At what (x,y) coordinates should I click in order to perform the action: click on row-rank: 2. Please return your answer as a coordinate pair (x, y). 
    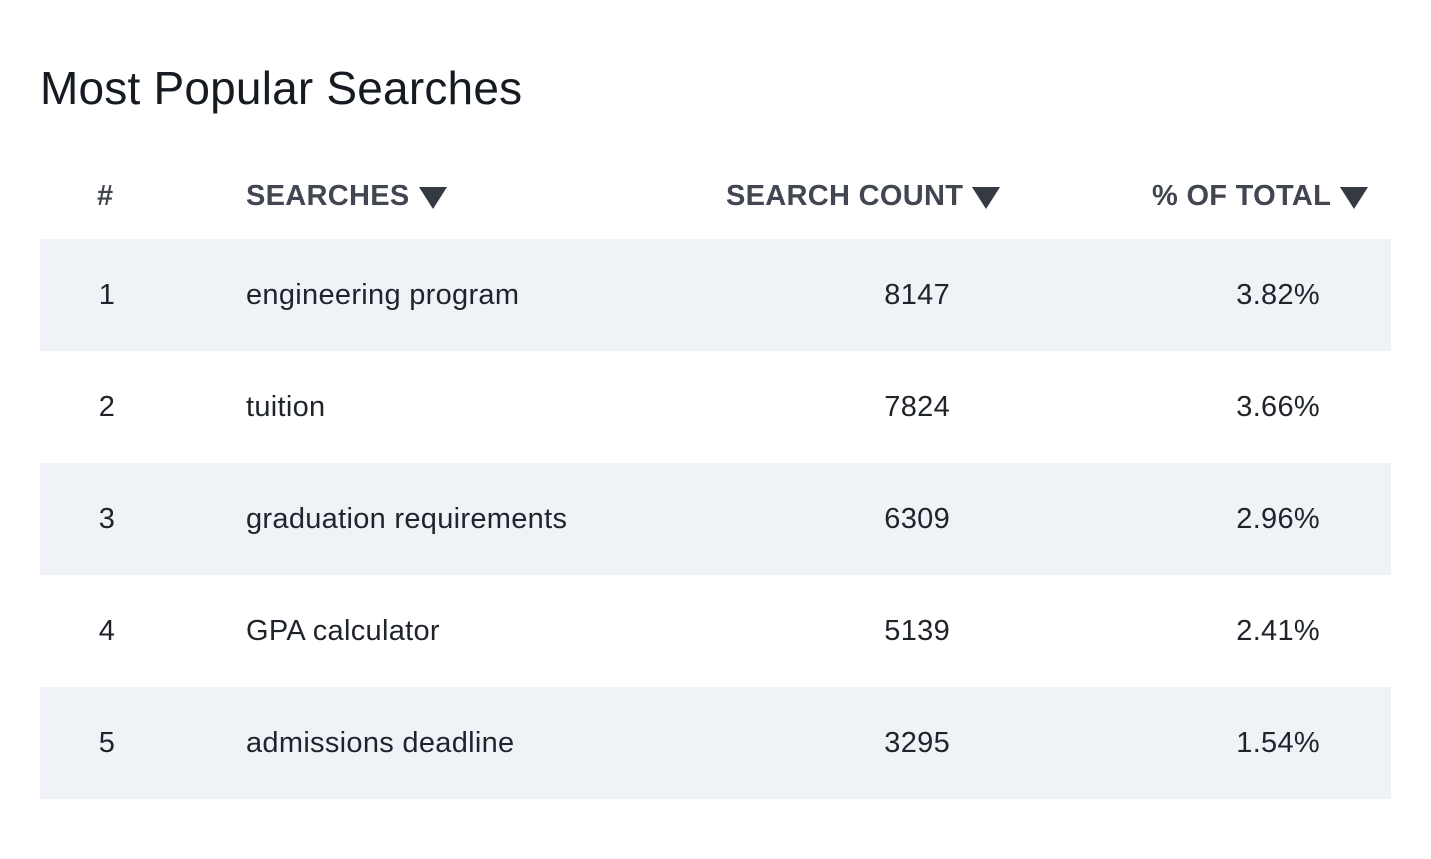
    Looking at the image, I should click on (107, 407).